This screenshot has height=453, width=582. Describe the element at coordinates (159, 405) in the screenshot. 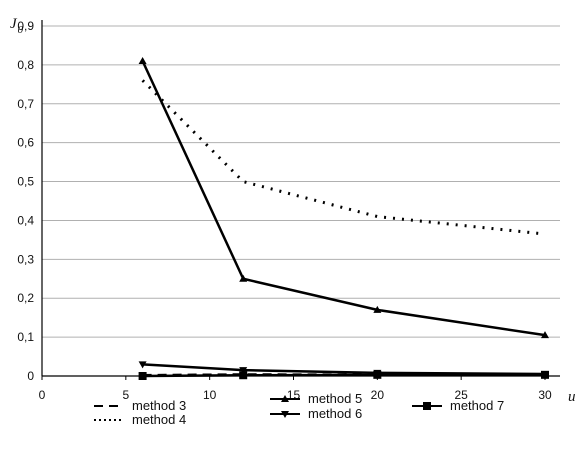

I see `legend-label: method 3` at that location.